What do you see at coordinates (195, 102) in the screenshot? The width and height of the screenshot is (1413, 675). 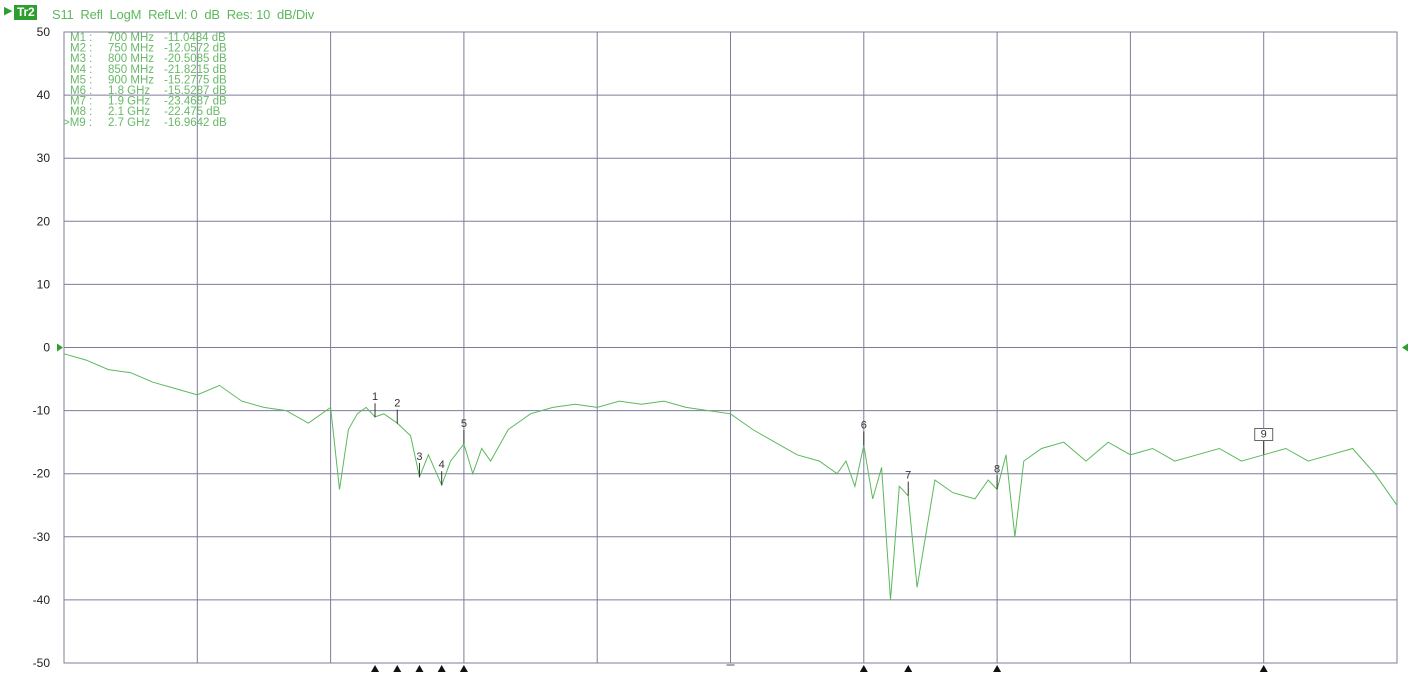 I see `marker-7-readout-value: -23.4687 dB` at bounding box center [195, 102].